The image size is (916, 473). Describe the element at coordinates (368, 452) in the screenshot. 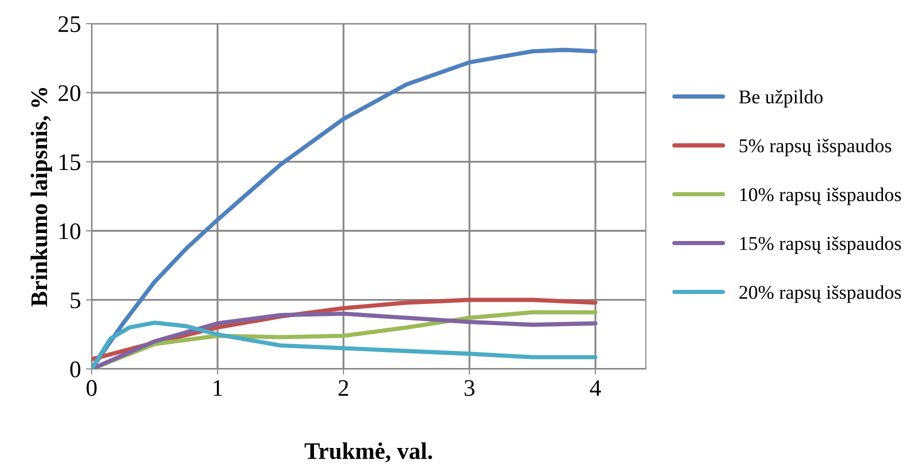

I see `x-axis-title: Trukmė, val.` at that location.